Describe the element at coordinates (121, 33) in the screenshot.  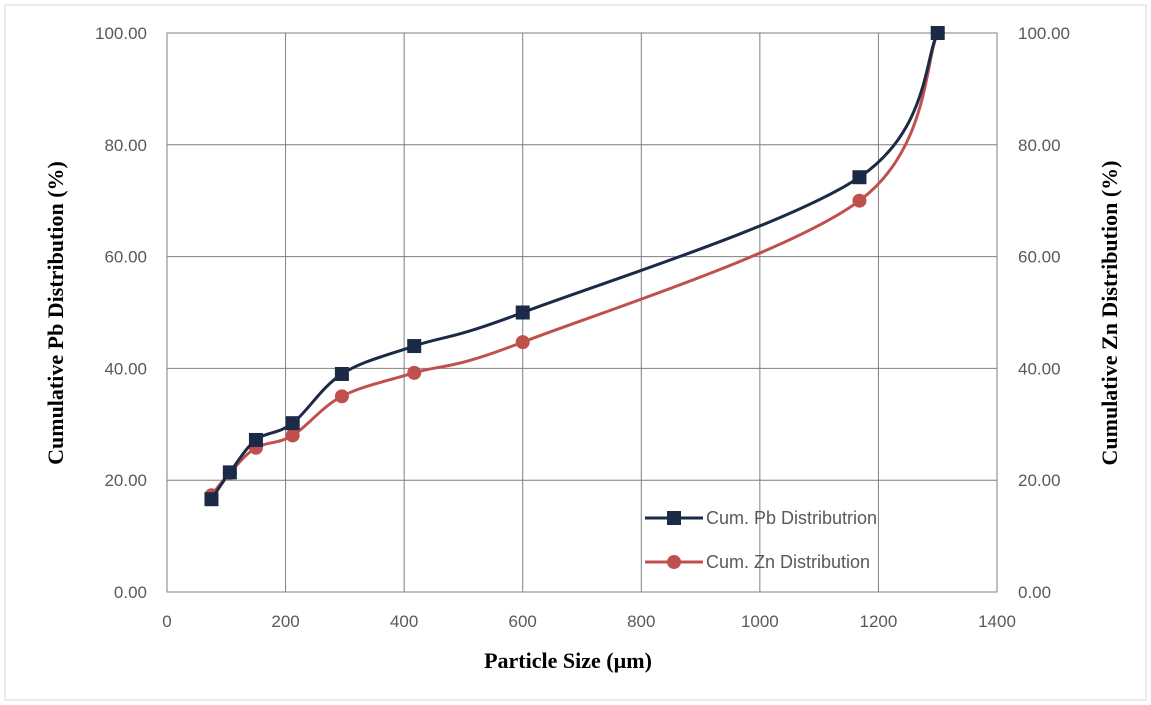
I see `y-tick-label: 100.00` at that location.